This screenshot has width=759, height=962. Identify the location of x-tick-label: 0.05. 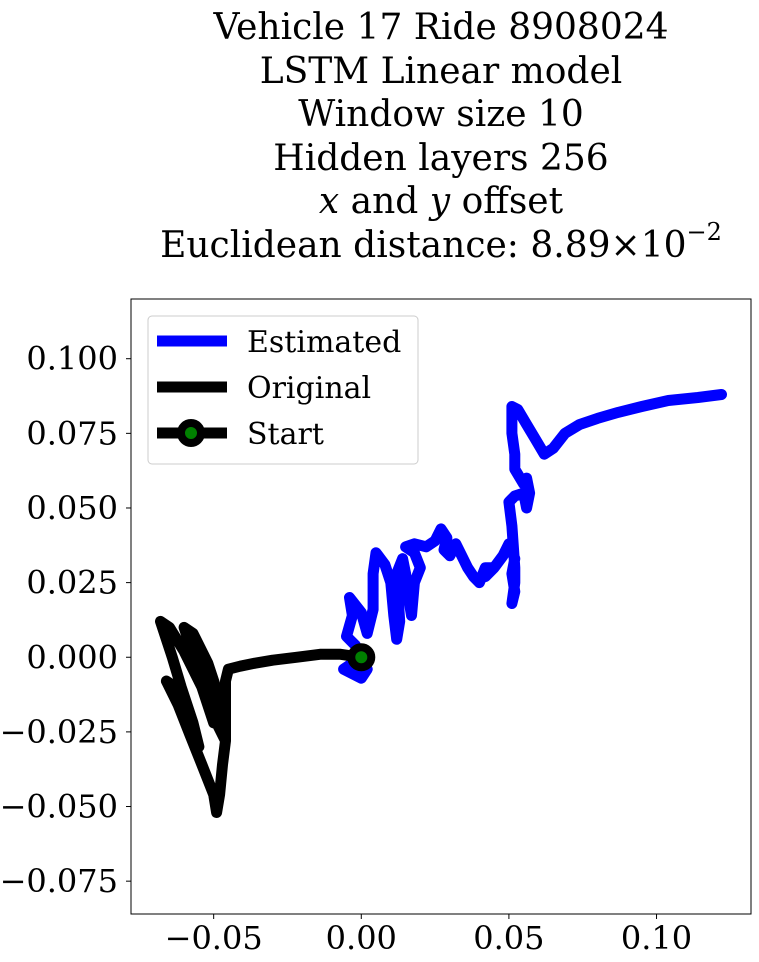
(508, 938).